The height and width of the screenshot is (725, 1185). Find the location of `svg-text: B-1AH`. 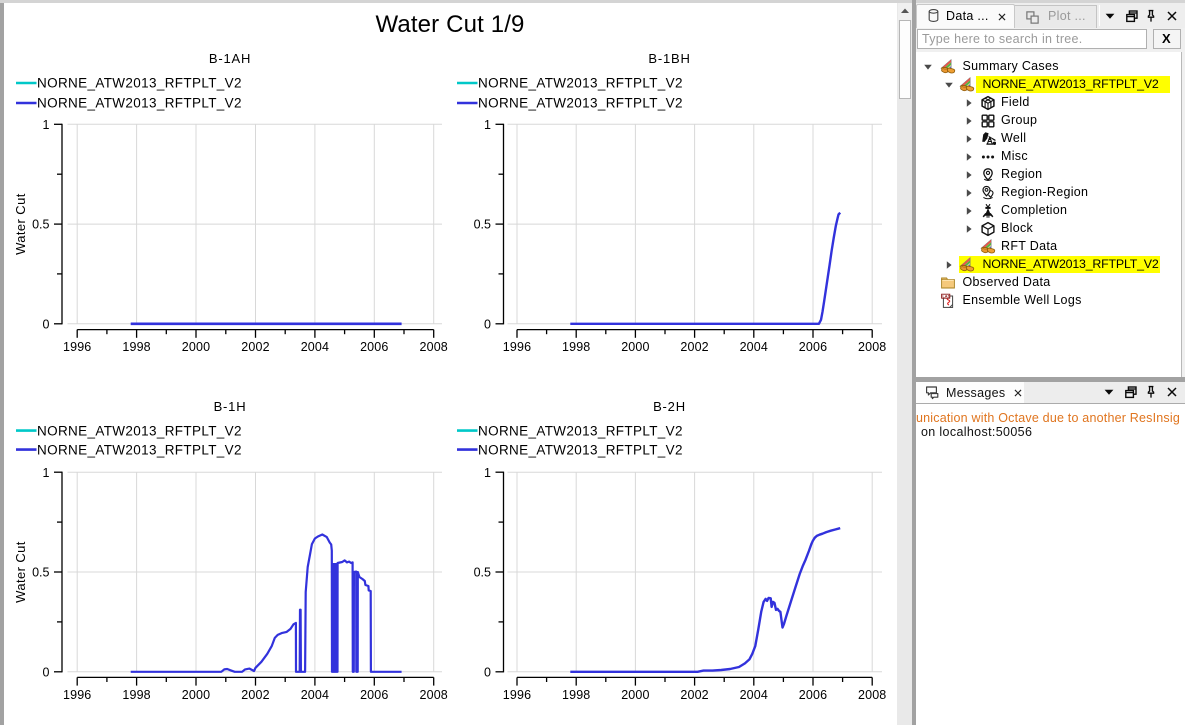

svg-text: B-1AH is located at coordinates (230, 58).